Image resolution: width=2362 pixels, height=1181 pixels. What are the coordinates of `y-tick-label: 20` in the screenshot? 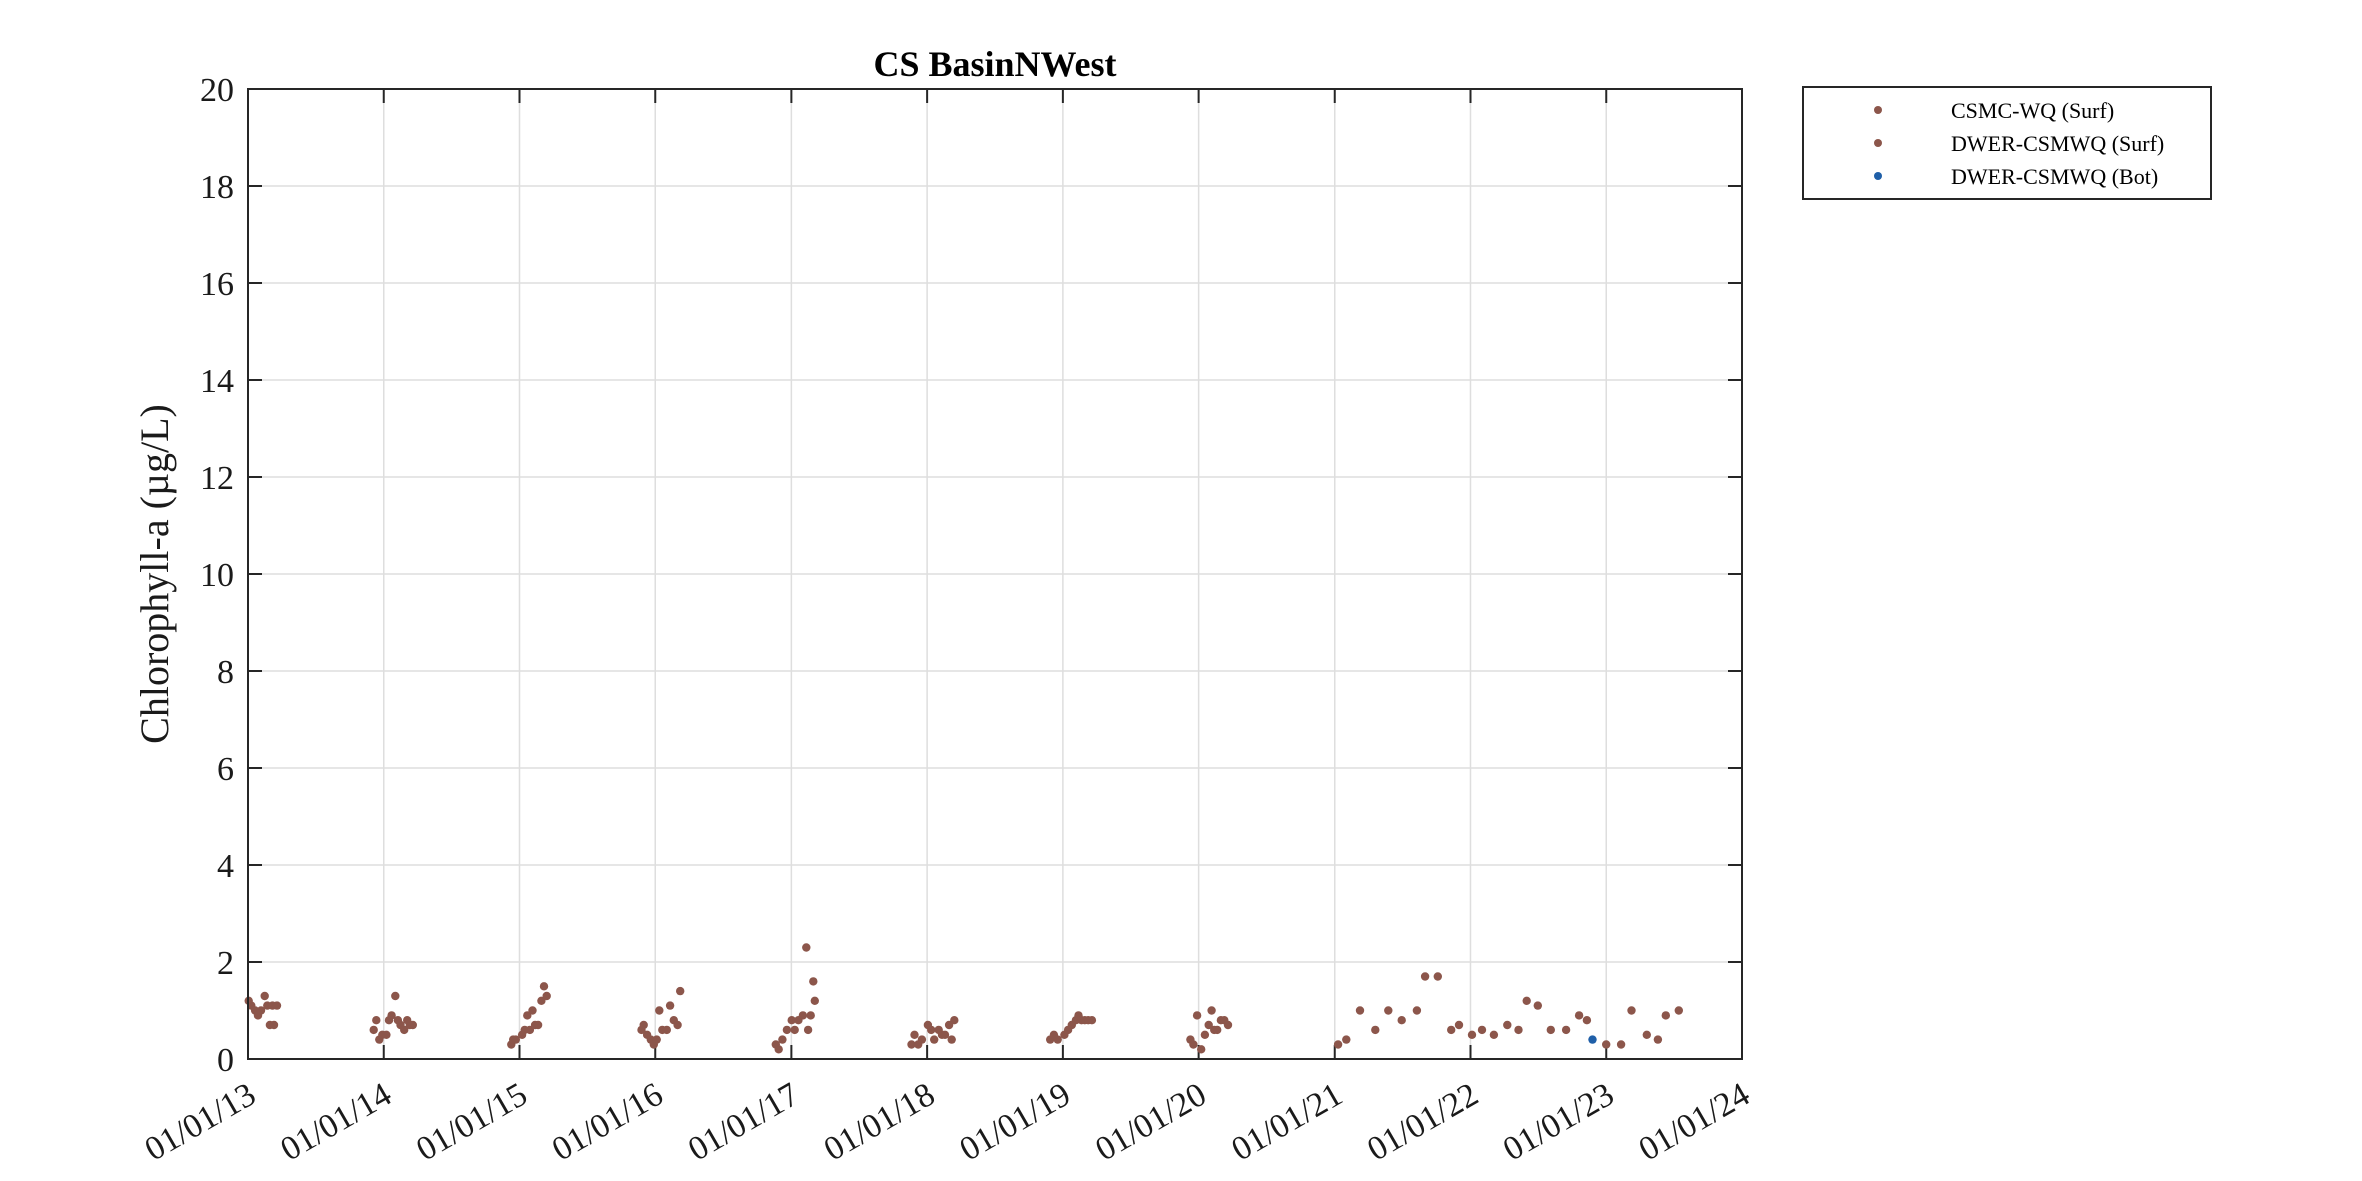 It's located at (217, 90).